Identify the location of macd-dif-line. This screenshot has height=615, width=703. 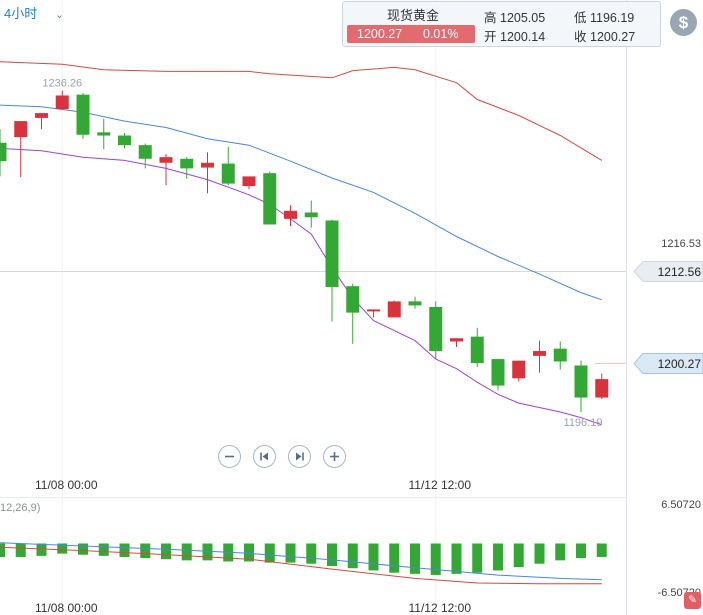
(301, 565).